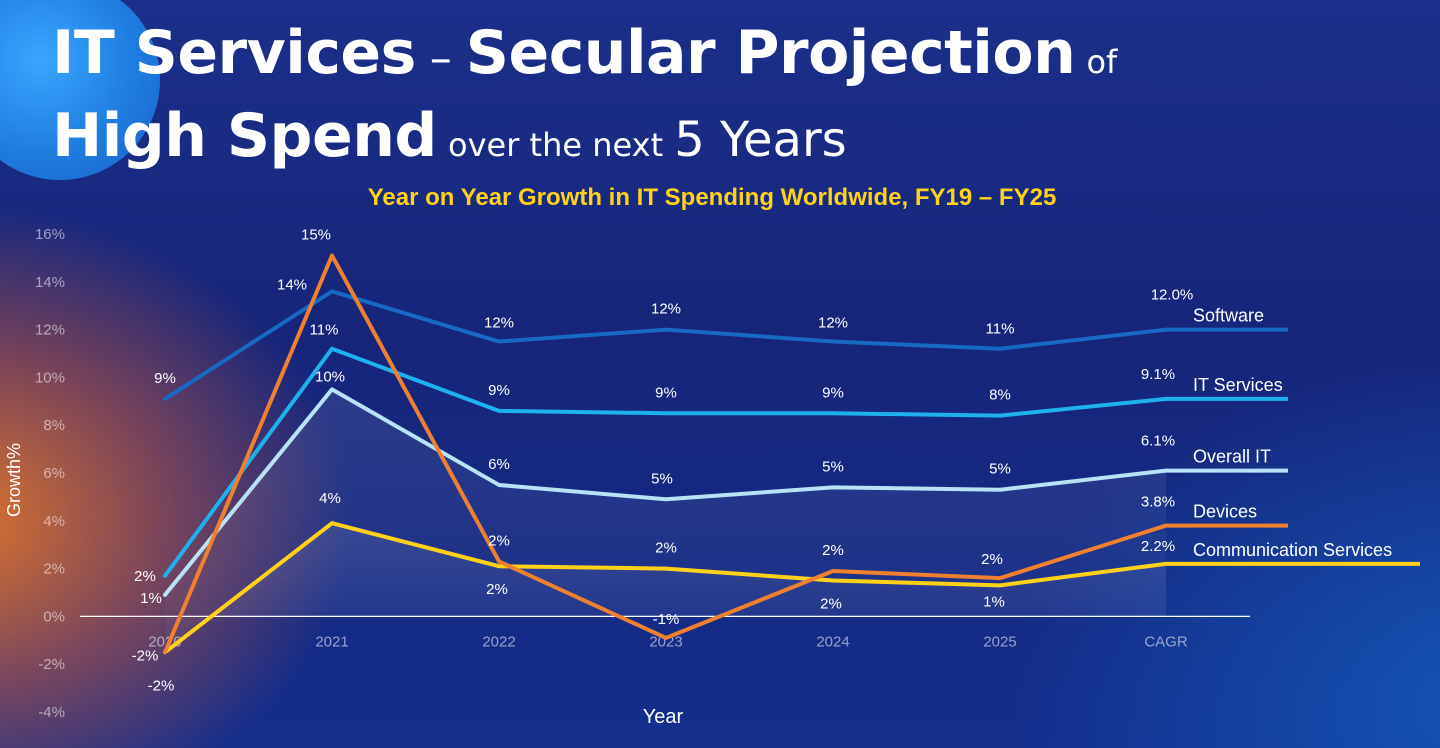 The width and height of the screenshot is (1440, 748). Describe the element at coordinates (1158, 546) in the screenshot. I see `data-label: 2.2%` at that location.